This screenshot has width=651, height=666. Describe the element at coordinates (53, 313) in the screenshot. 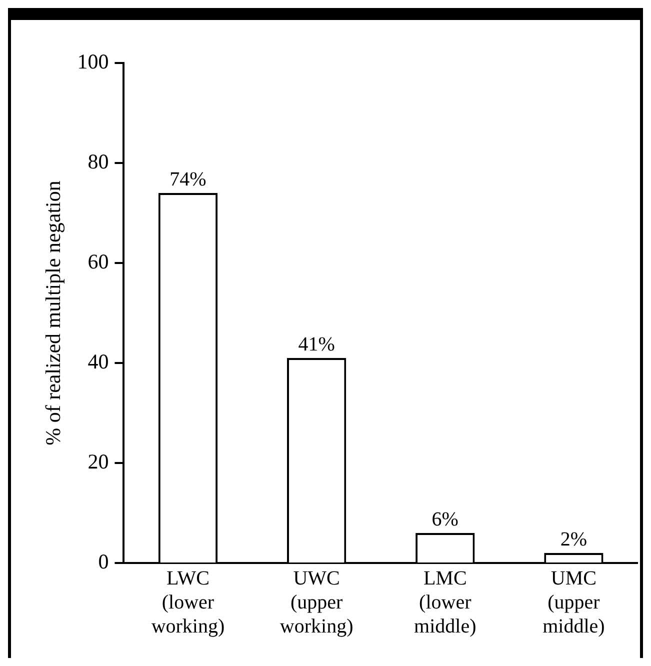

I see `y-axis-title: % of realized multiple negation` at that location.